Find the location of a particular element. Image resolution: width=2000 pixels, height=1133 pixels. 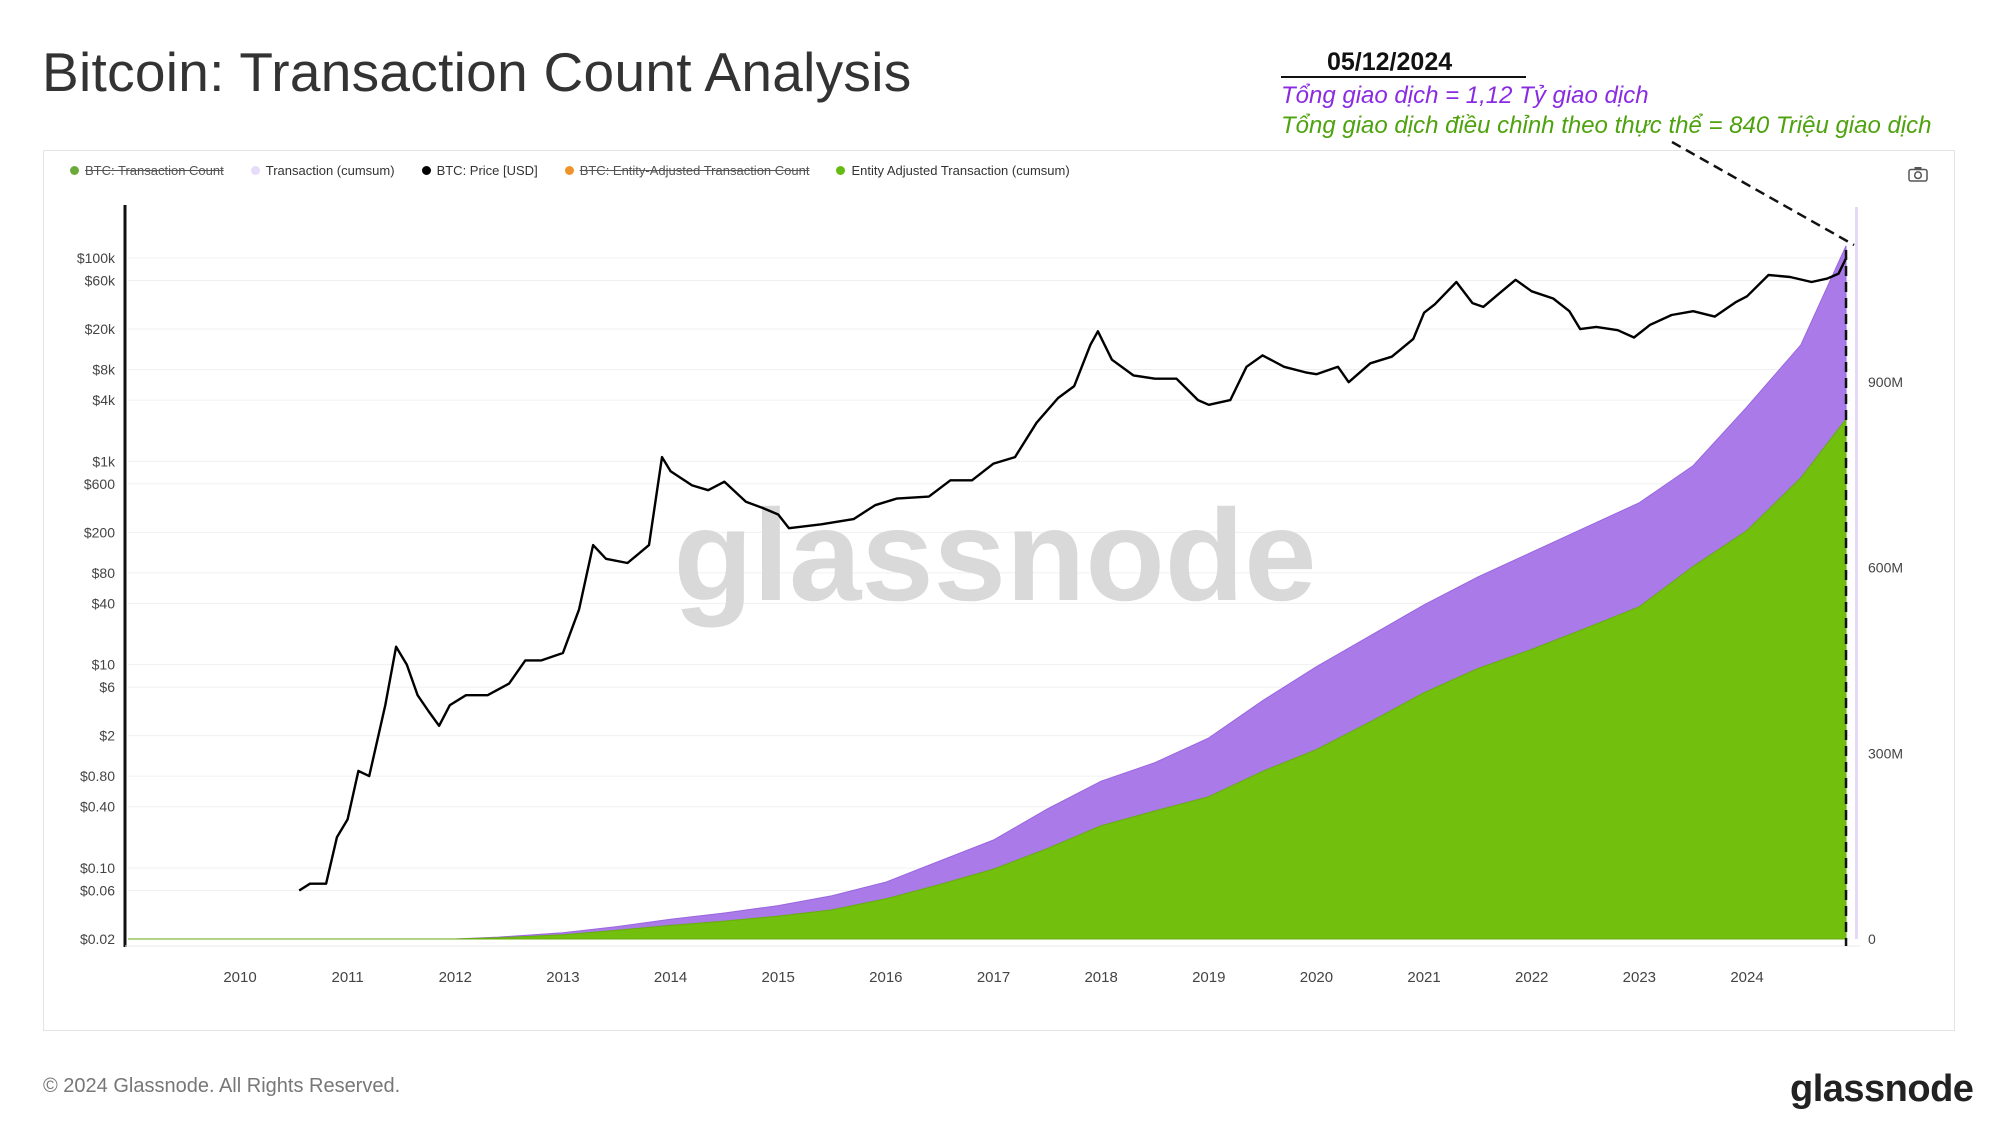

x-tick-label: 2019 is located at coordinates (1208, 977).